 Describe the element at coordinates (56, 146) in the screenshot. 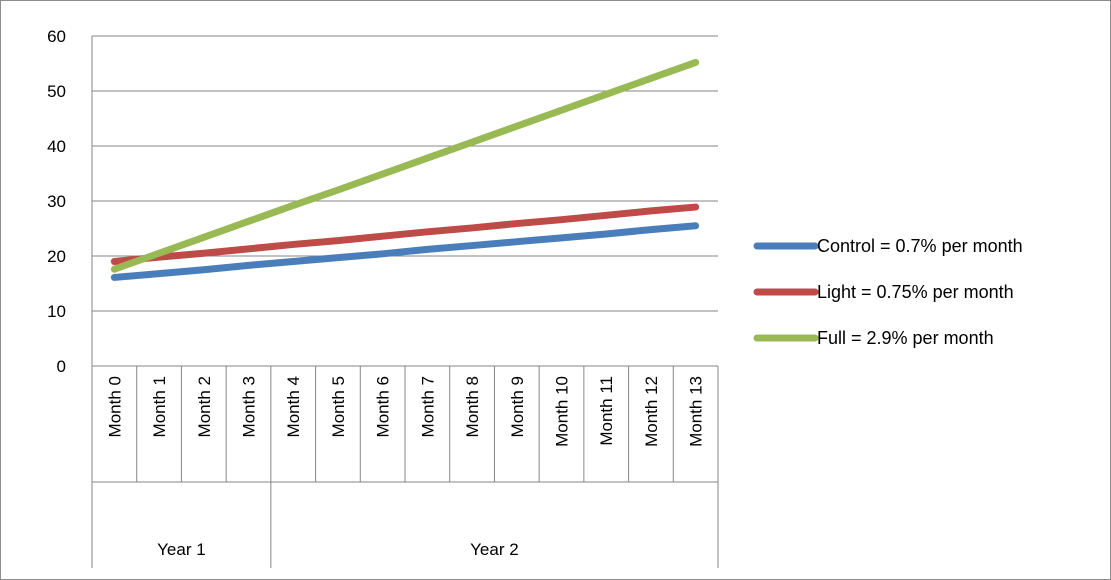

I see `y-tick-label: 40` at that location.